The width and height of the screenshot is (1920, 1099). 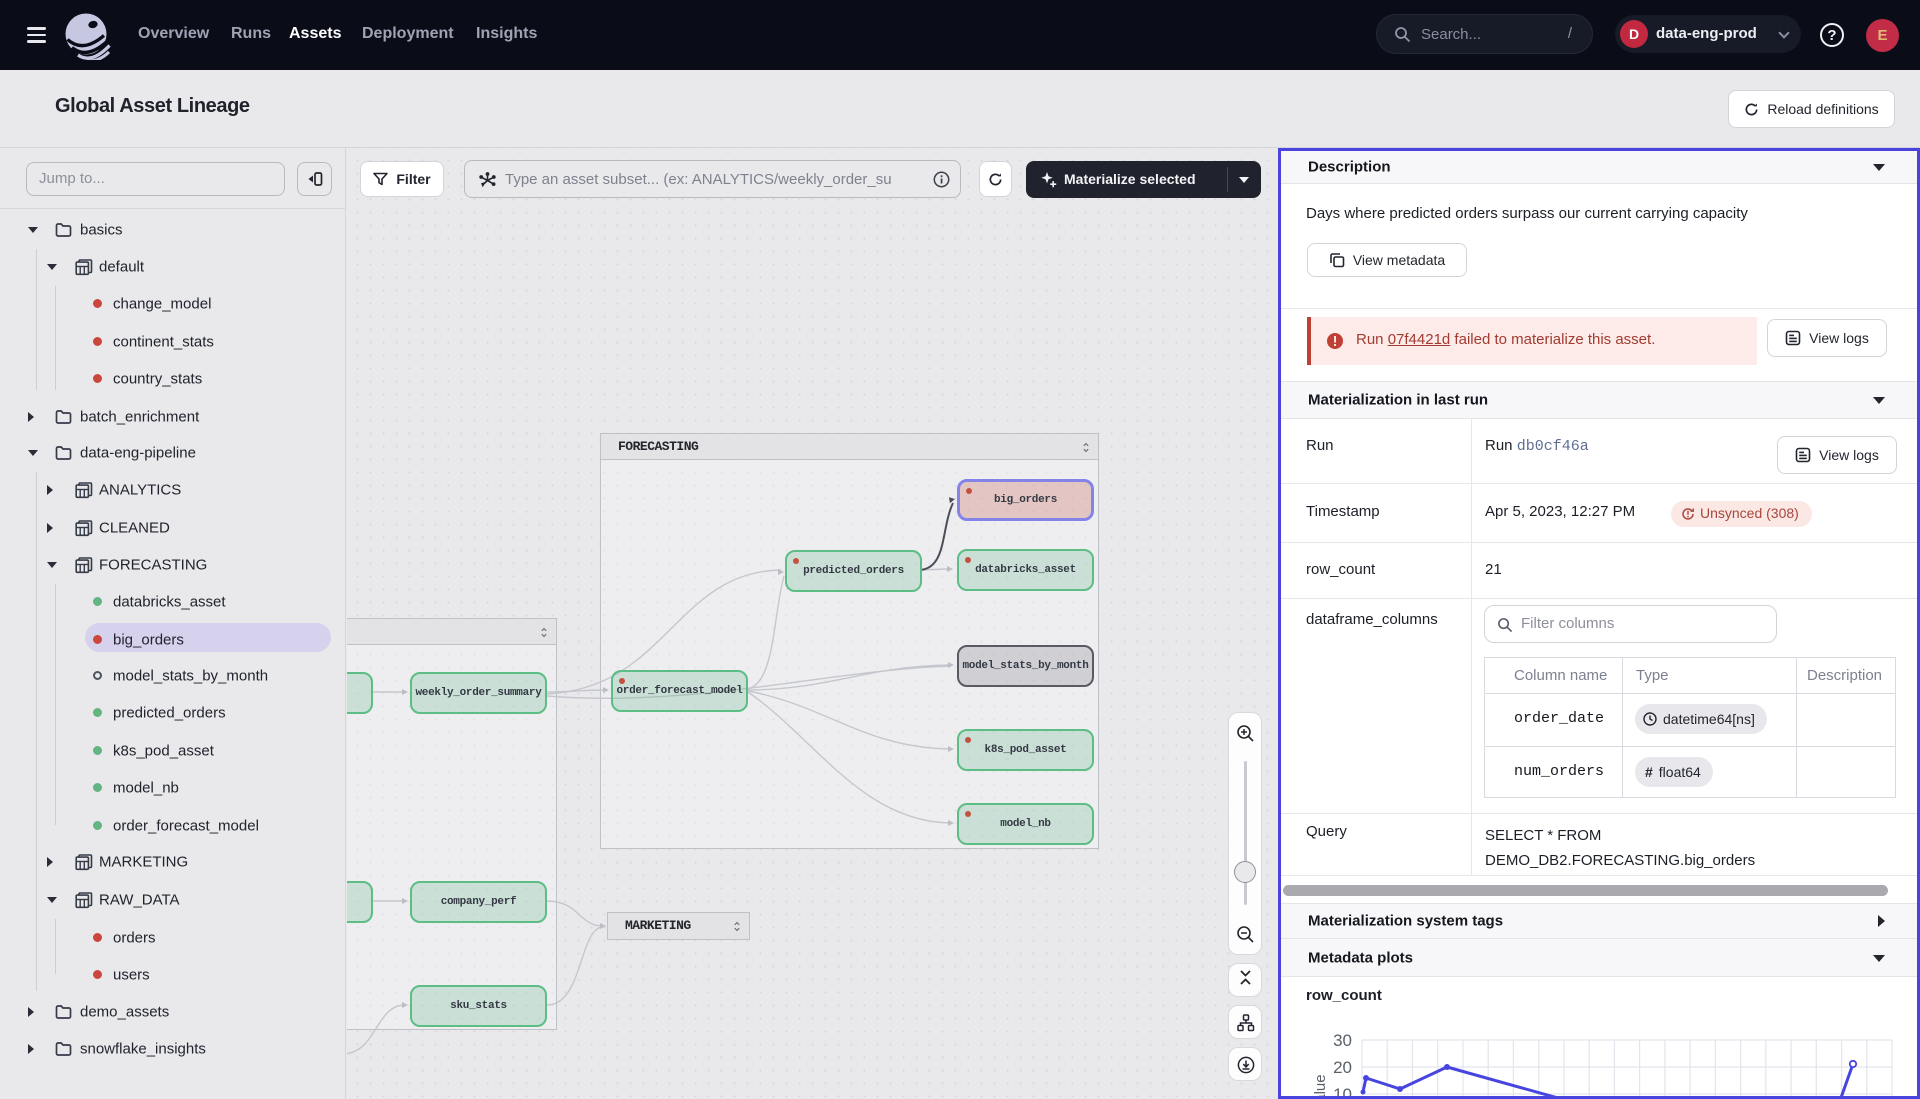 What do you see at coordinates (1342, 1090) in the screenshot?
I see `svg-text: 10` at bounding box center [1342, 1090].